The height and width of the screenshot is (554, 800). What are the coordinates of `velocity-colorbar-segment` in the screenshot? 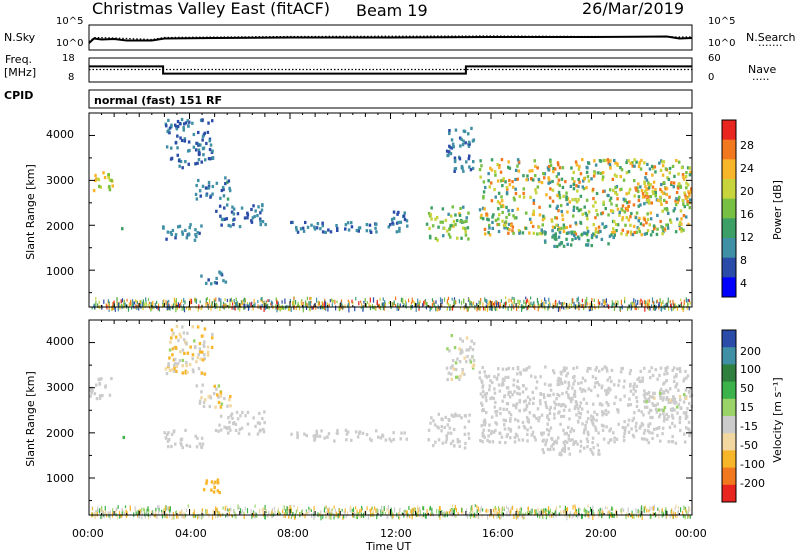 It's located at (729, 425).